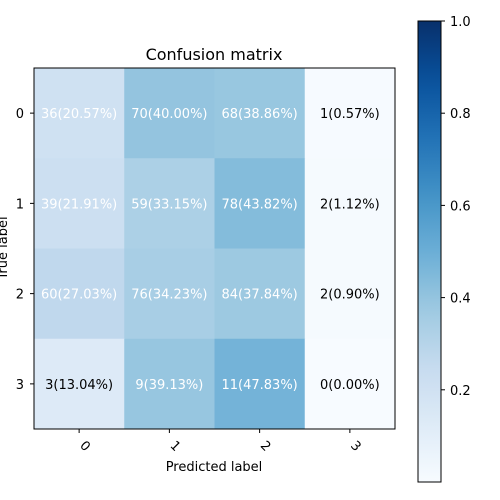 The image size is (500, 500). Describe the element at coordinates (20, 385) in the screenshot. I see `y-tick-label: 3` at that location.